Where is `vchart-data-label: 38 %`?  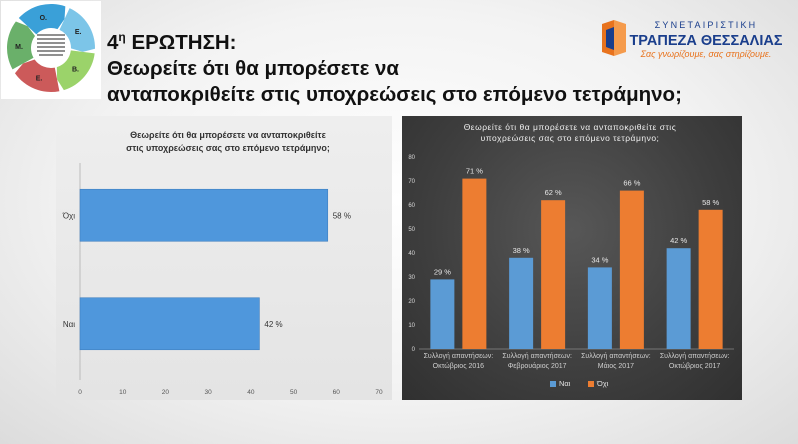
vchart-data-label: 38 % is located at coordinates (521, 250).